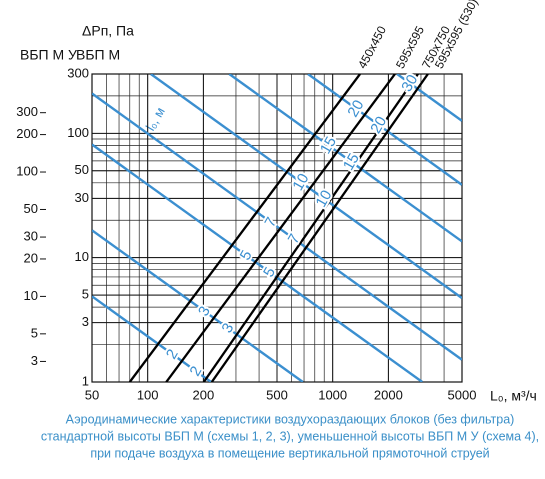 This screenshot has height=479, width=545. What do you see at coordinates (27, 170) in the screenshot?
I see `y2-tick-label: 100` at bounding box center [27, 170].